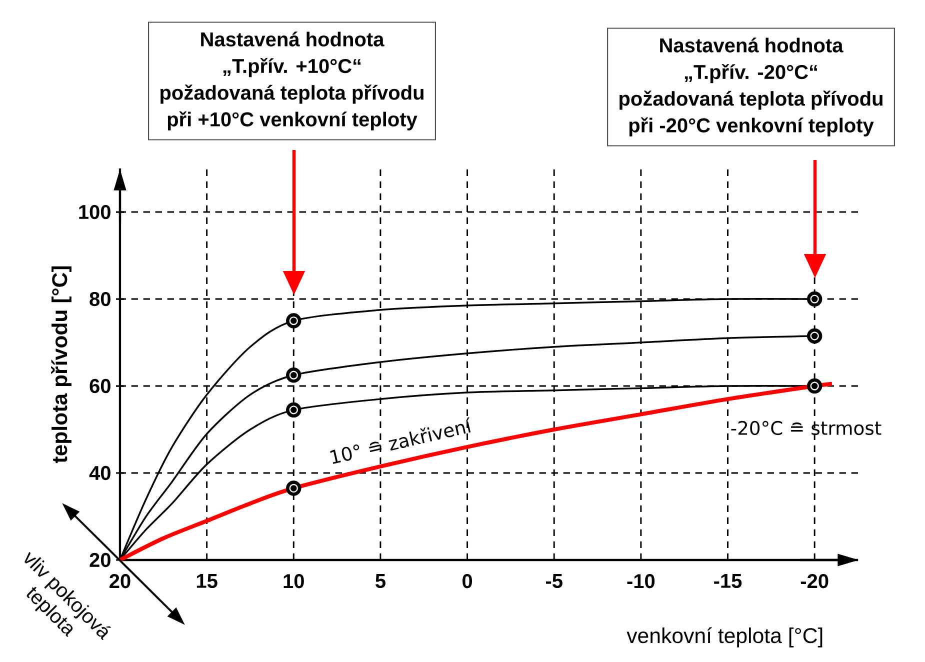  Describe the element at coordinates (814, 581) in the screenshot. I see `x-tick-label: -20` at that location.